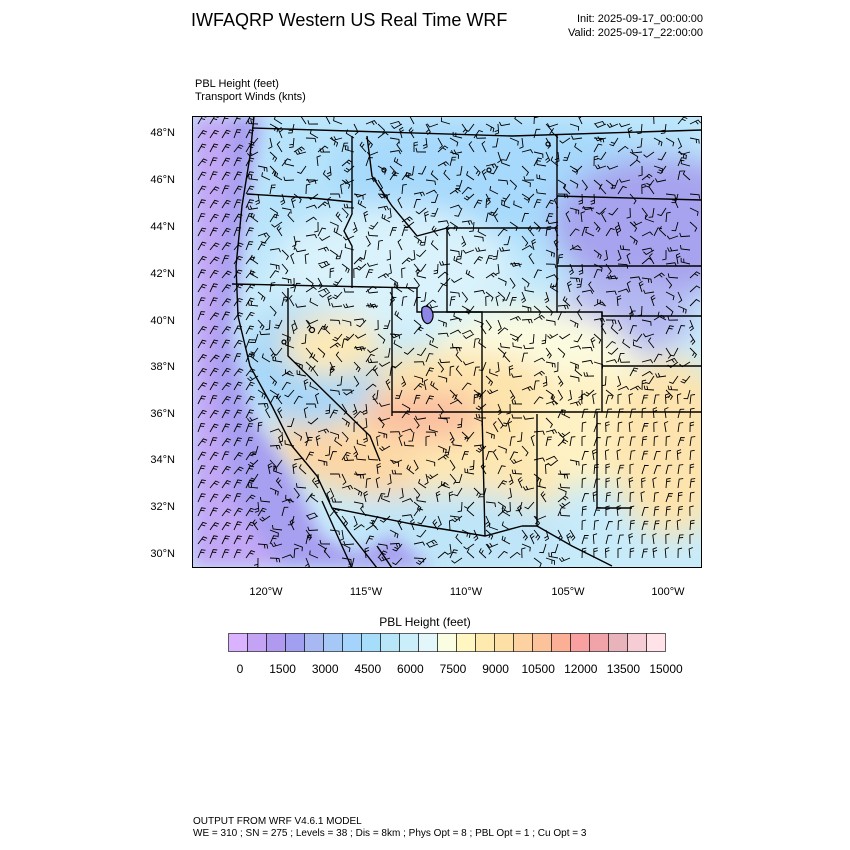  Describe the element at coordinates (447, 642) in the screenshot. I see `colorbar` at that location.